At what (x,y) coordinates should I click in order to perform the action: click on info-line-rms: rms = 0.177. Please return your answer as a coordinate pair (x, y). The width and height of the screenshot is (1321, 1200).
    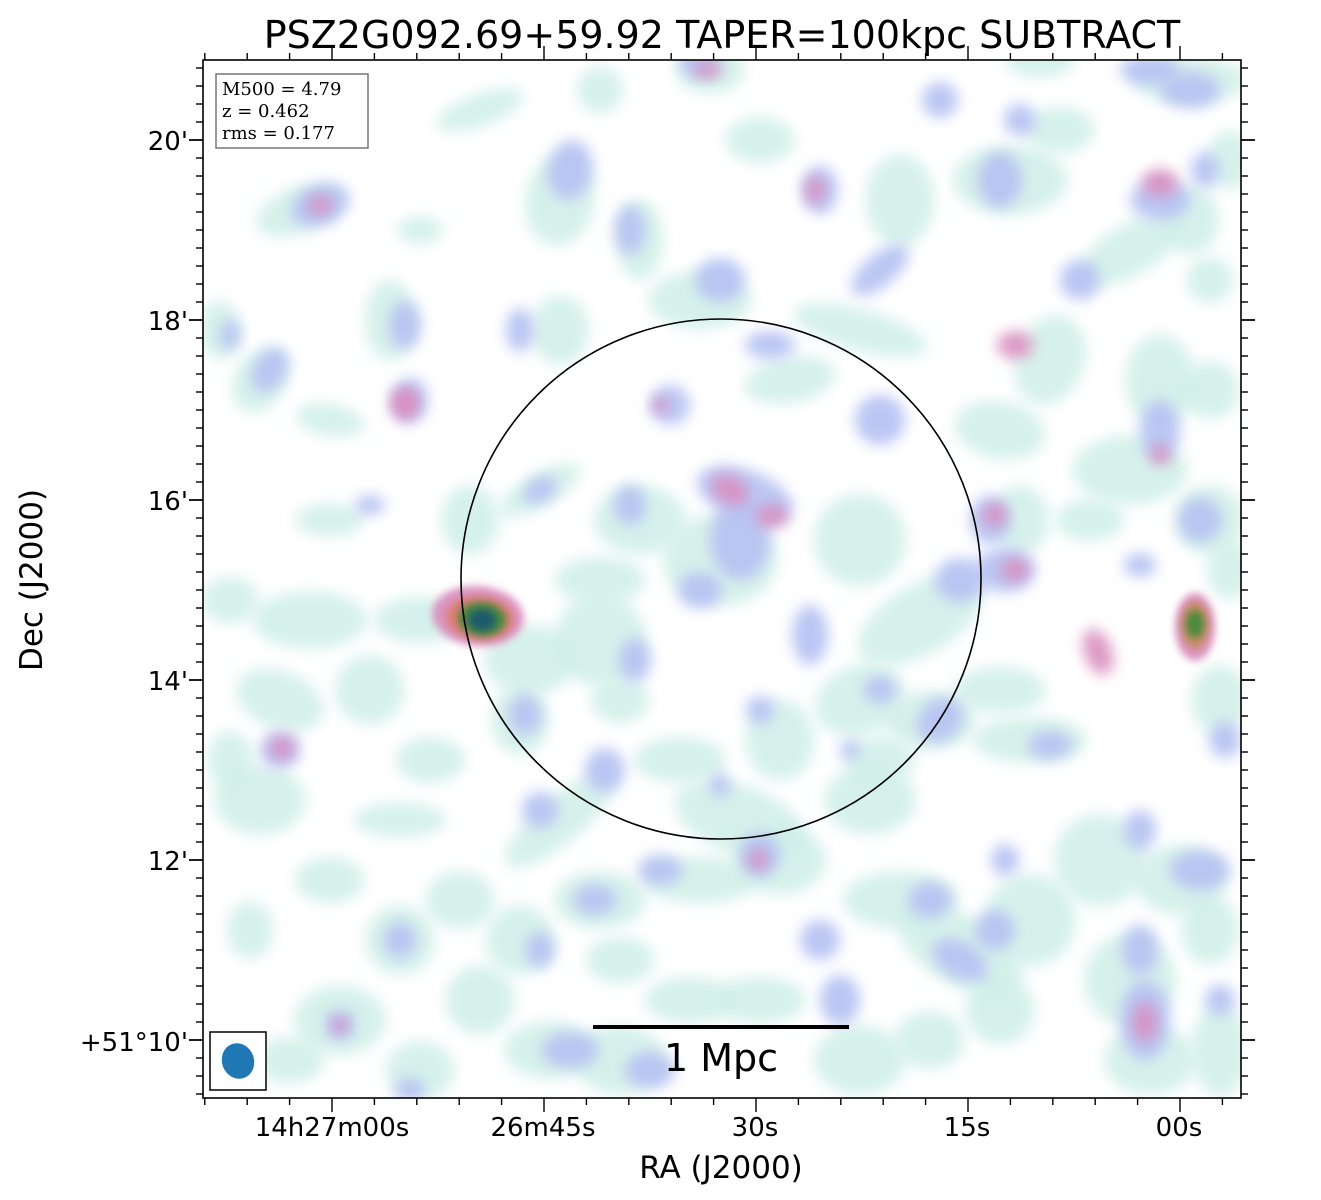
    Looking at the image, I should click on (278, 133).